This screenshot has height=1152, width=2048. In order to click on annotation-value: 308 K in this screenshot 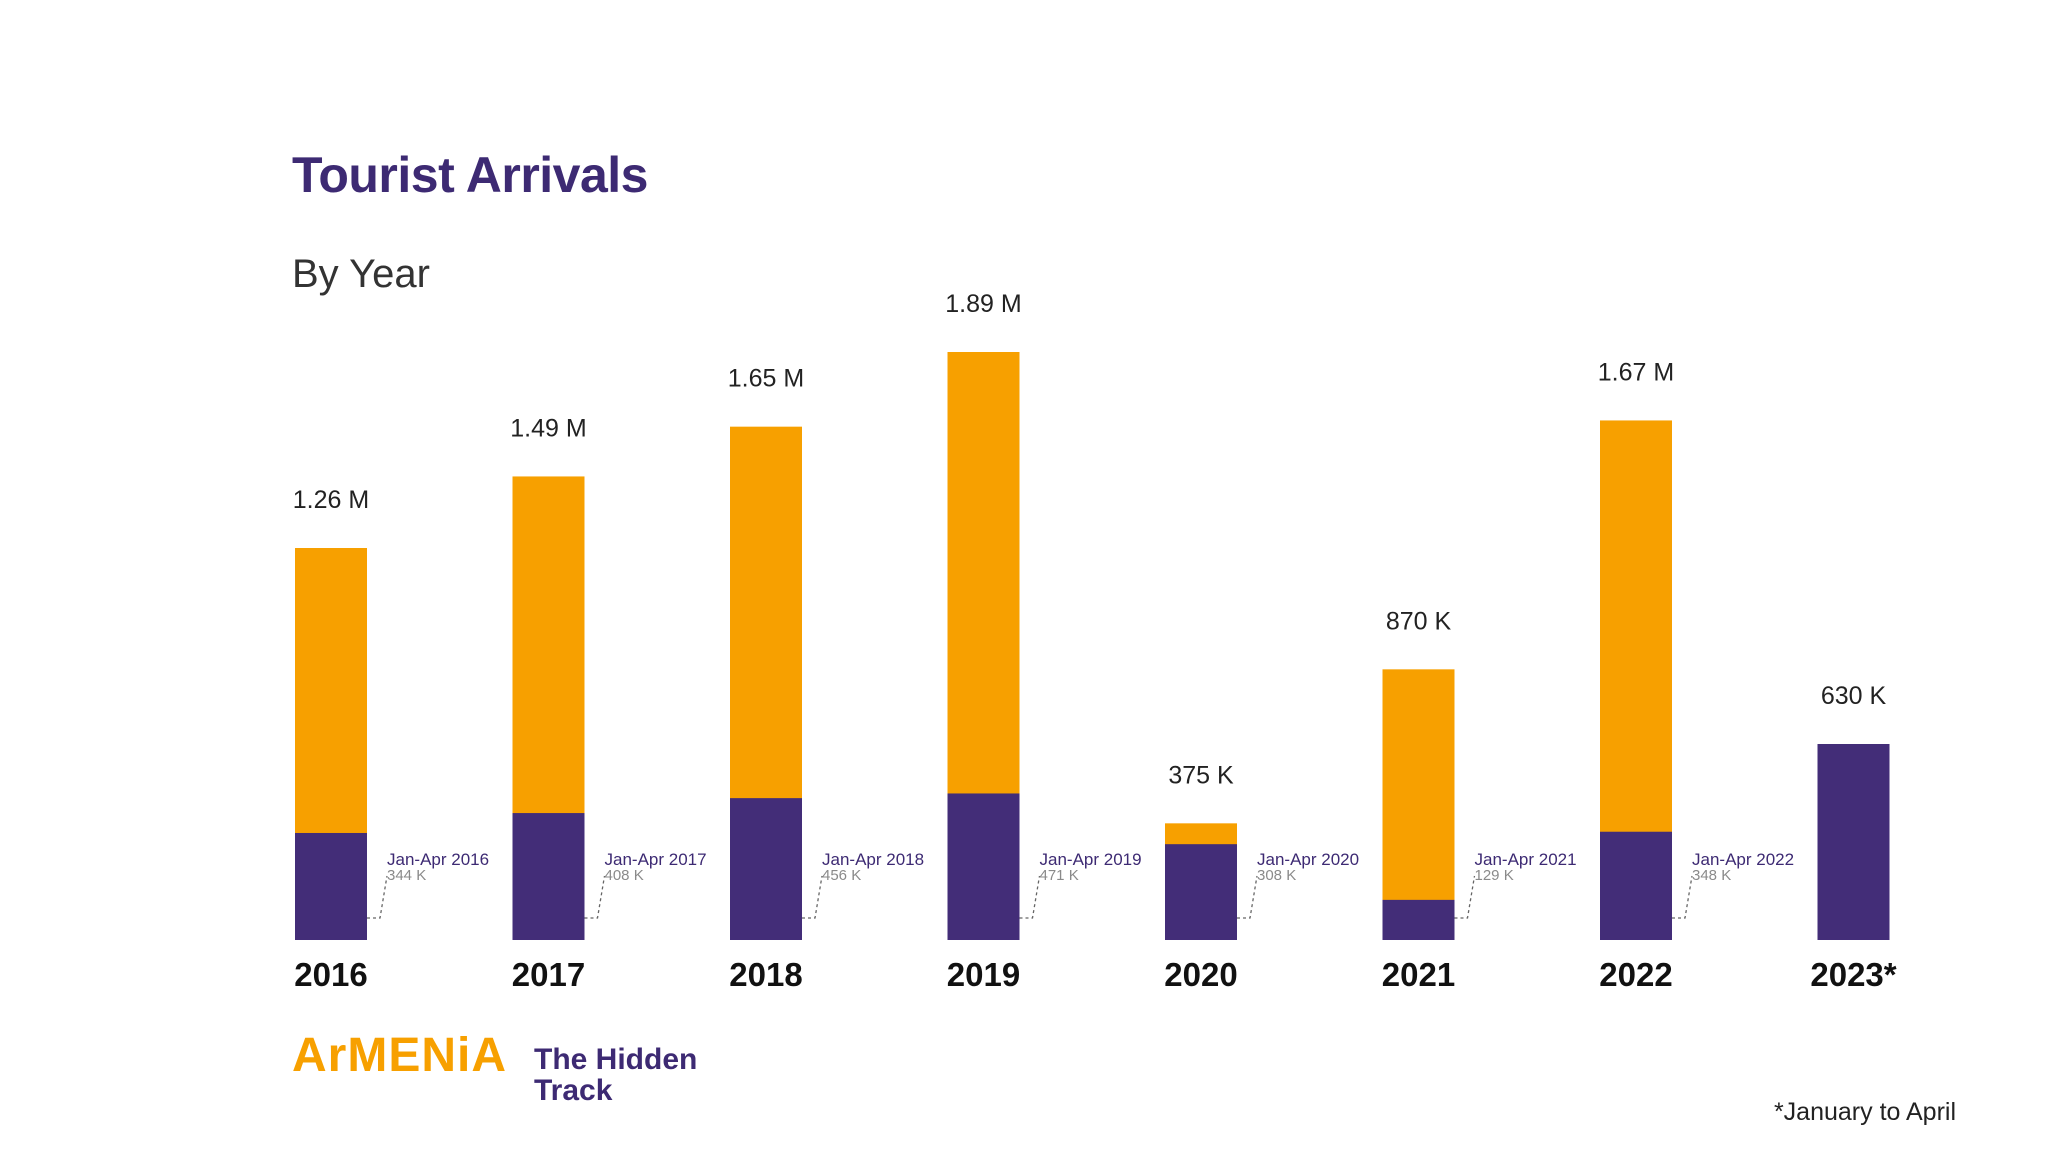, I will do `click(1276, 875)`.